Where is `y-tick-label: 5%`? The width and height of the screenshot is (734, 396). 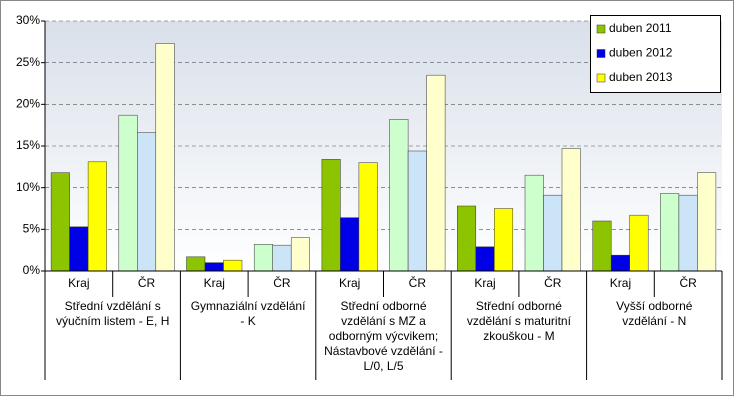
y-tick-label: 5% is located at coordinates (32, 229).